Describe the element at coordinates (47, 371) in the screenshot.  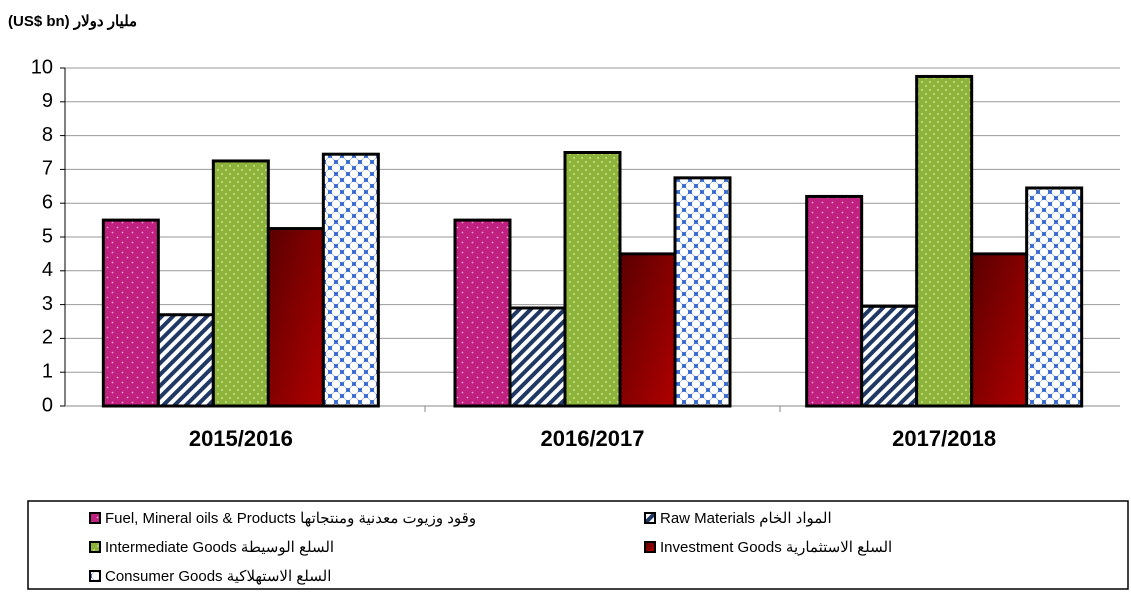
I see `y-tick-label: 1` at that location.